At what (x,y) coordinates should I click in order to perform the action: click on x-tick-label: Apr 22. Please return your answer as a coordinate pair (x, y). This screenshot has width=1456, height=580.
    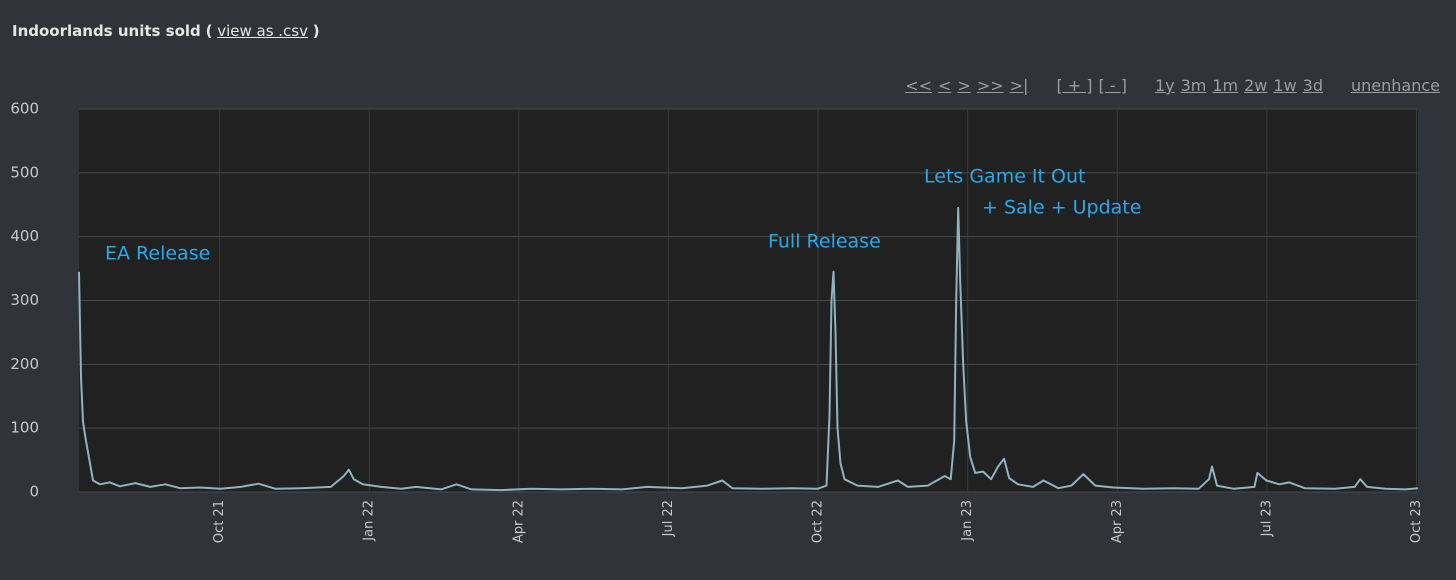
    Looking at the image, I should click on (518, 521).